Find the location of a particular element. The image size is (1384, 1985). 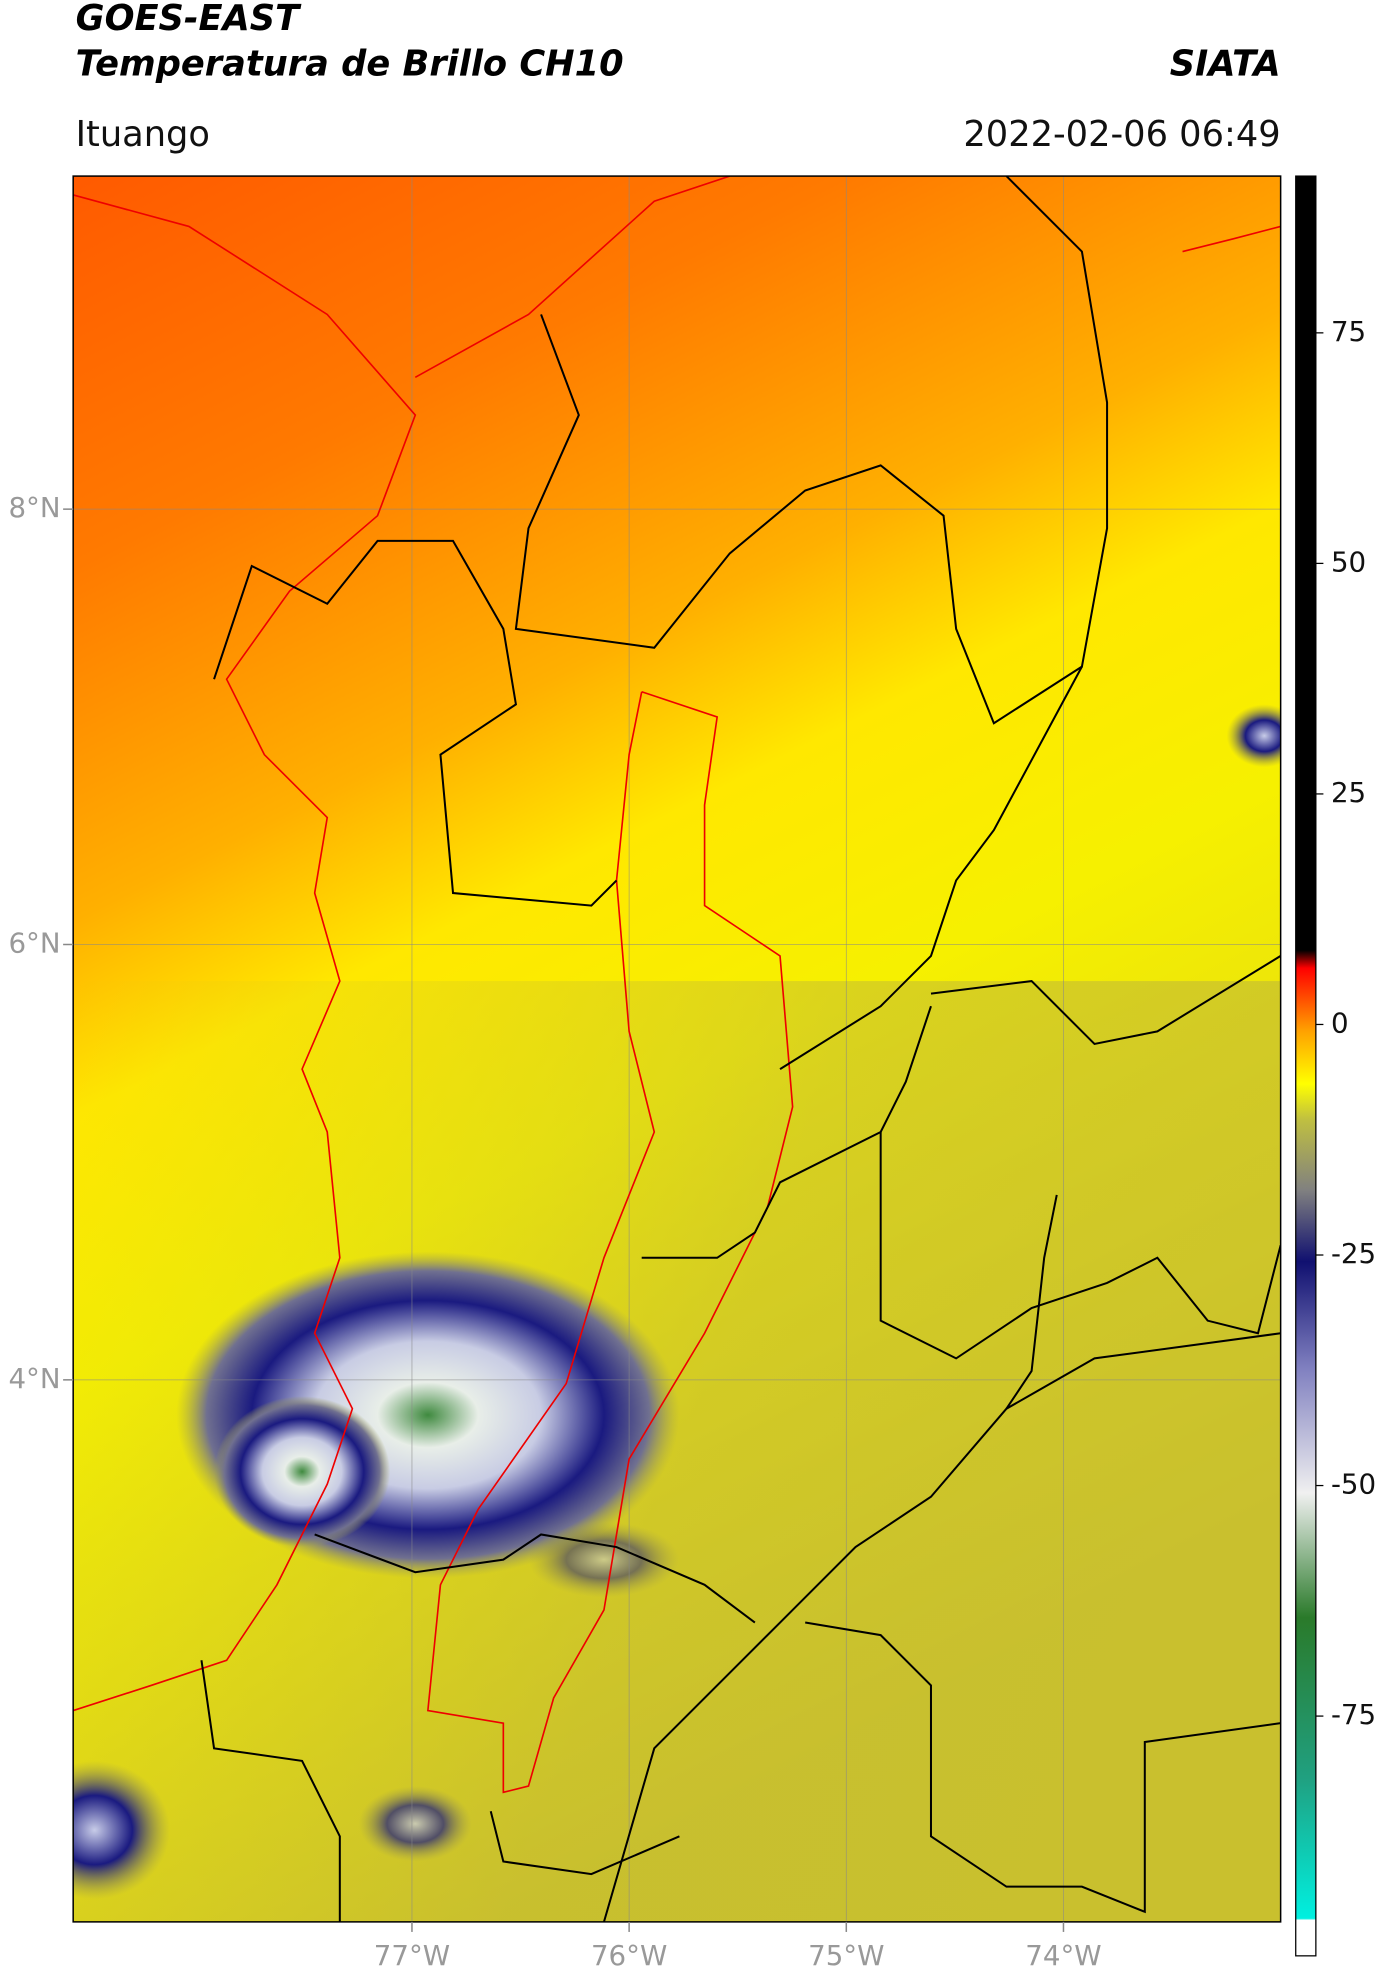

colorbar is located at coordinates (1306, 1066).